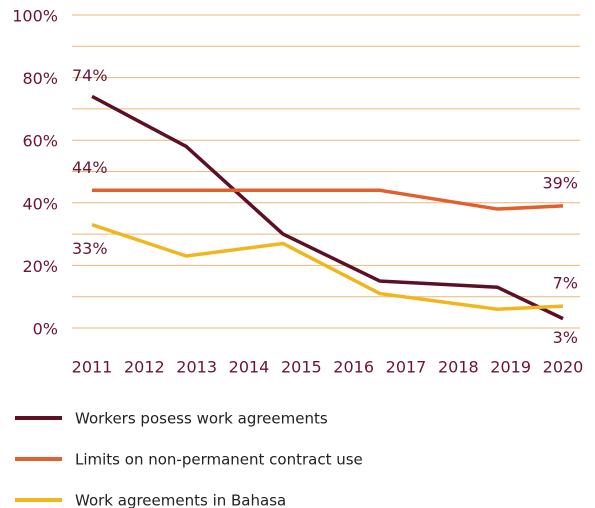 The height and width of the screenshot is (508, 595). Describe the element at coordinates (40, 203) in the screenshot. I see `y-tick-label: 40%` at that location.